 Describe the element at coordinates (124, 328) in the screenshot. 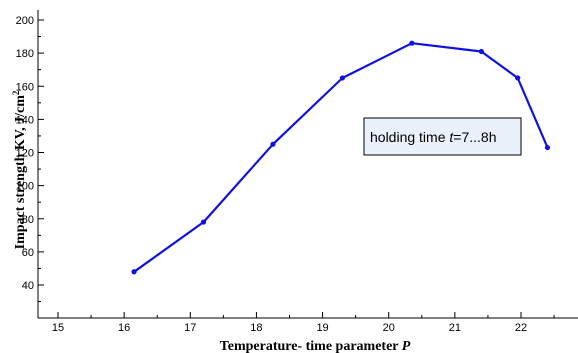

I see `x-tick-label: 16` at that location.